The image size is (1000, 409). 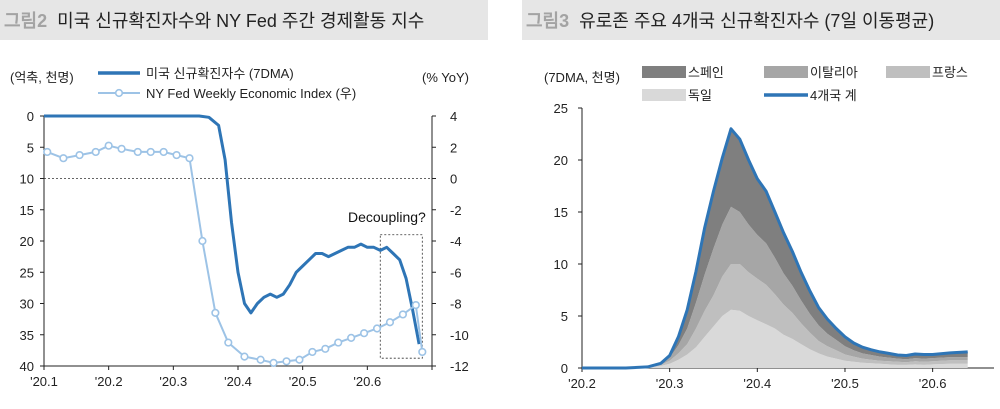 I want to click on left-y-tick-label: 25, so click(x=27, y=272).